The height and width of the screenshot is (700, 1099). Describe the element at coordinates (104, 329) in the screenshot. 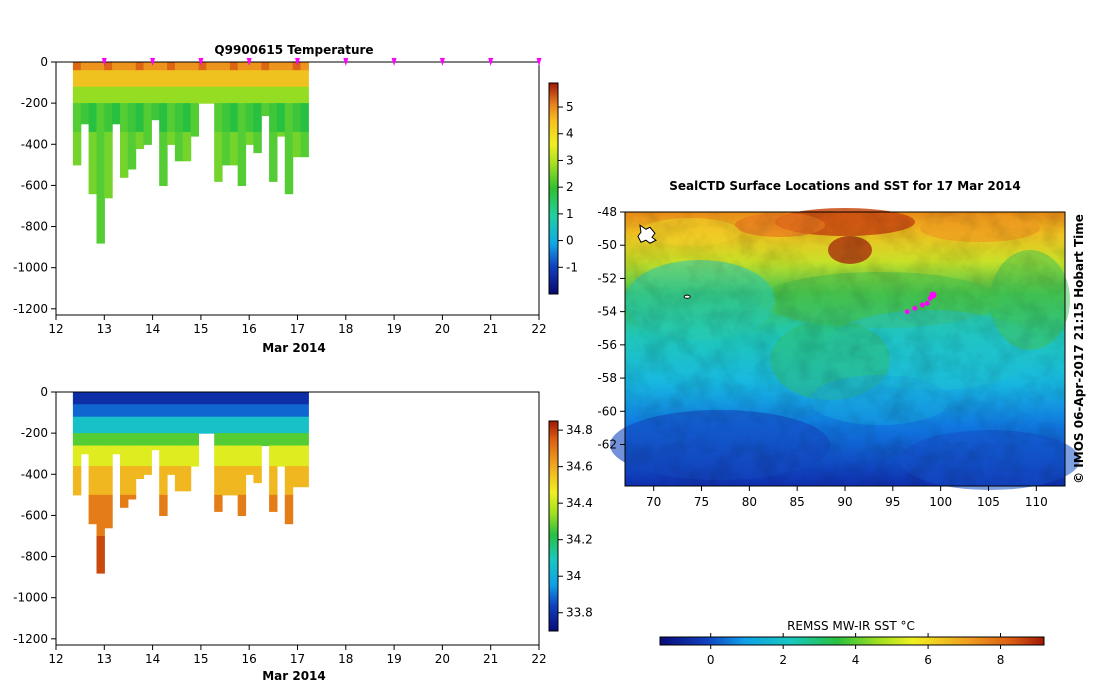

I see `x-tick-label: 13` at that location.